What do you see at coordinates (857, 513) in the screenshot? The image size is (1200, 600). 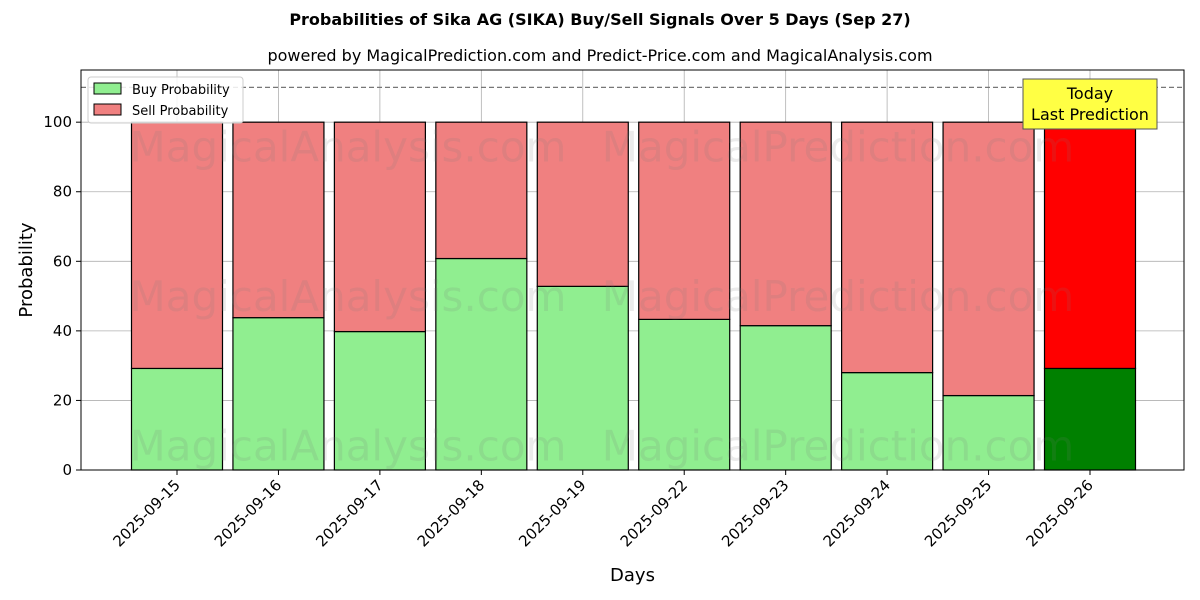 I see `x-tick-label: 2025-09-24` at bounding box center [857, 513].